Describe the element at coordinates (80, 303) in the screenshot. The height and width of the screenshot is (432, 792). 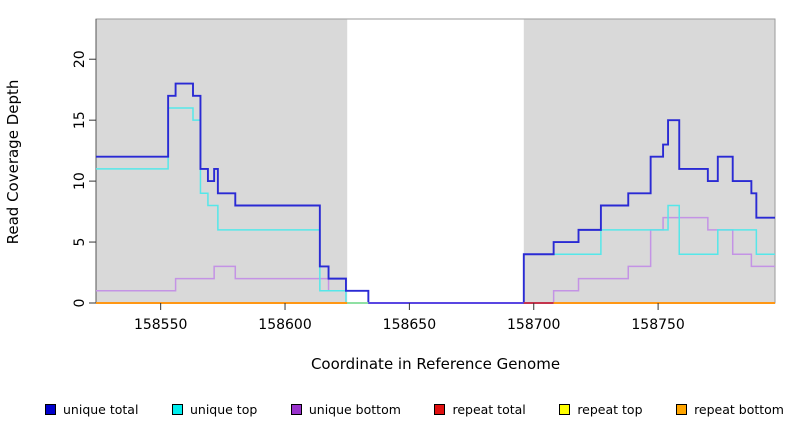
I see `svg-text: 0` at that location.